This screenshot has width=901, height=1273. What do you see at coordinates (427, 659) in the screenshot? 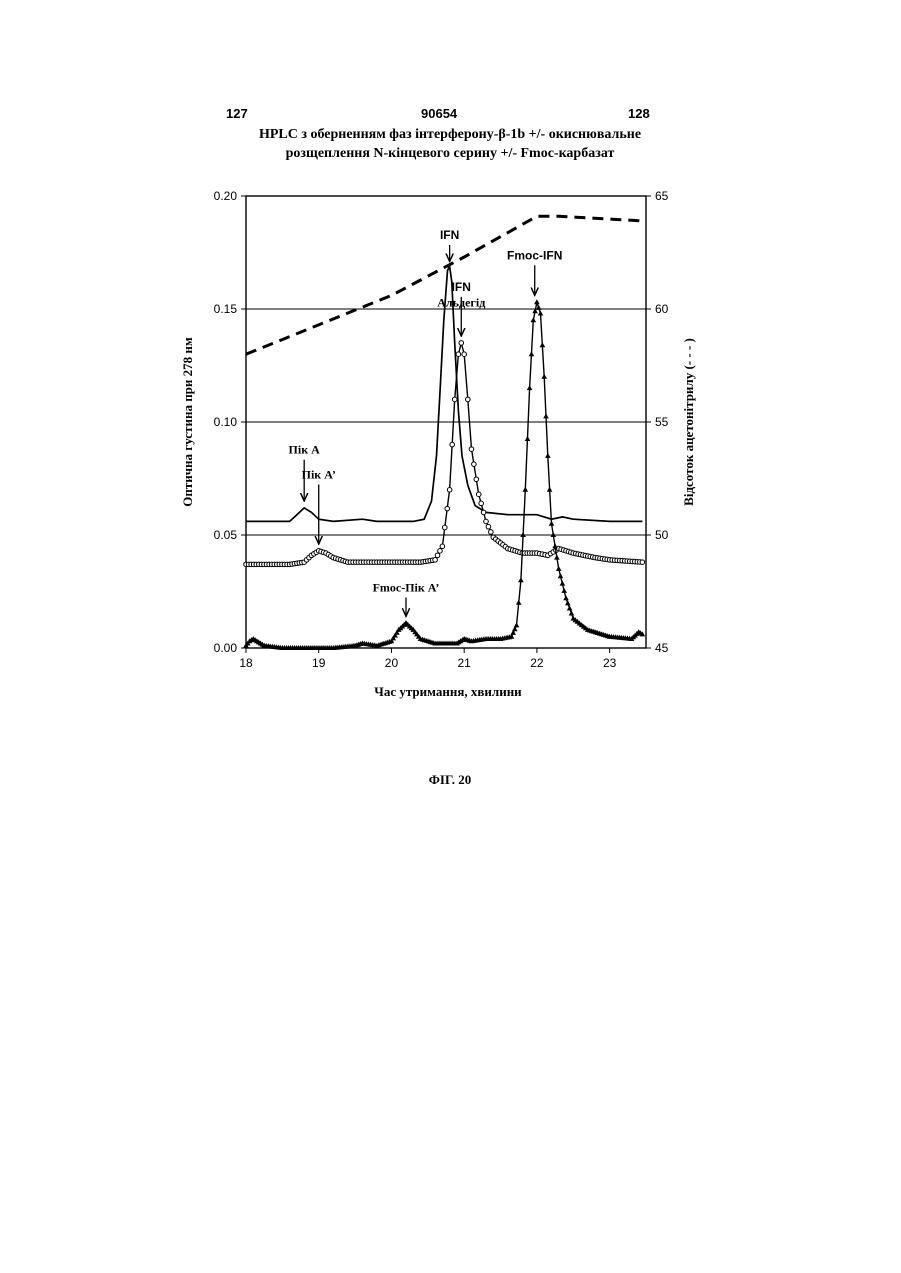
I see `x-axis-ticks: 18 19 20 21 22 23` at bounding box center [427, 659].